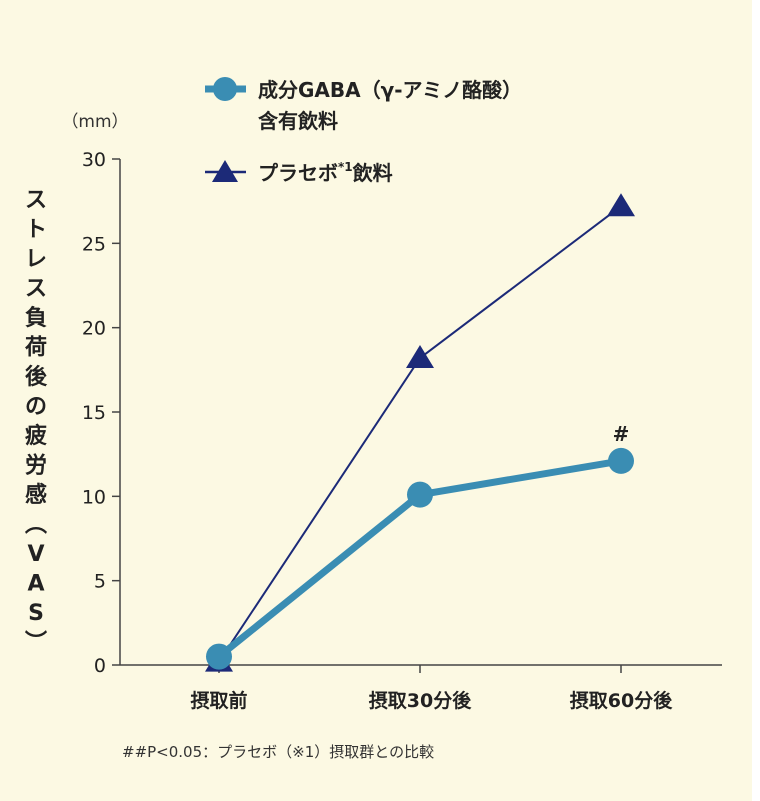 The image size is (760, 801). Describe the element at coordinates (298, 173) in the screenshot. I see `legend-placebo-main: プラセボ` at that location.